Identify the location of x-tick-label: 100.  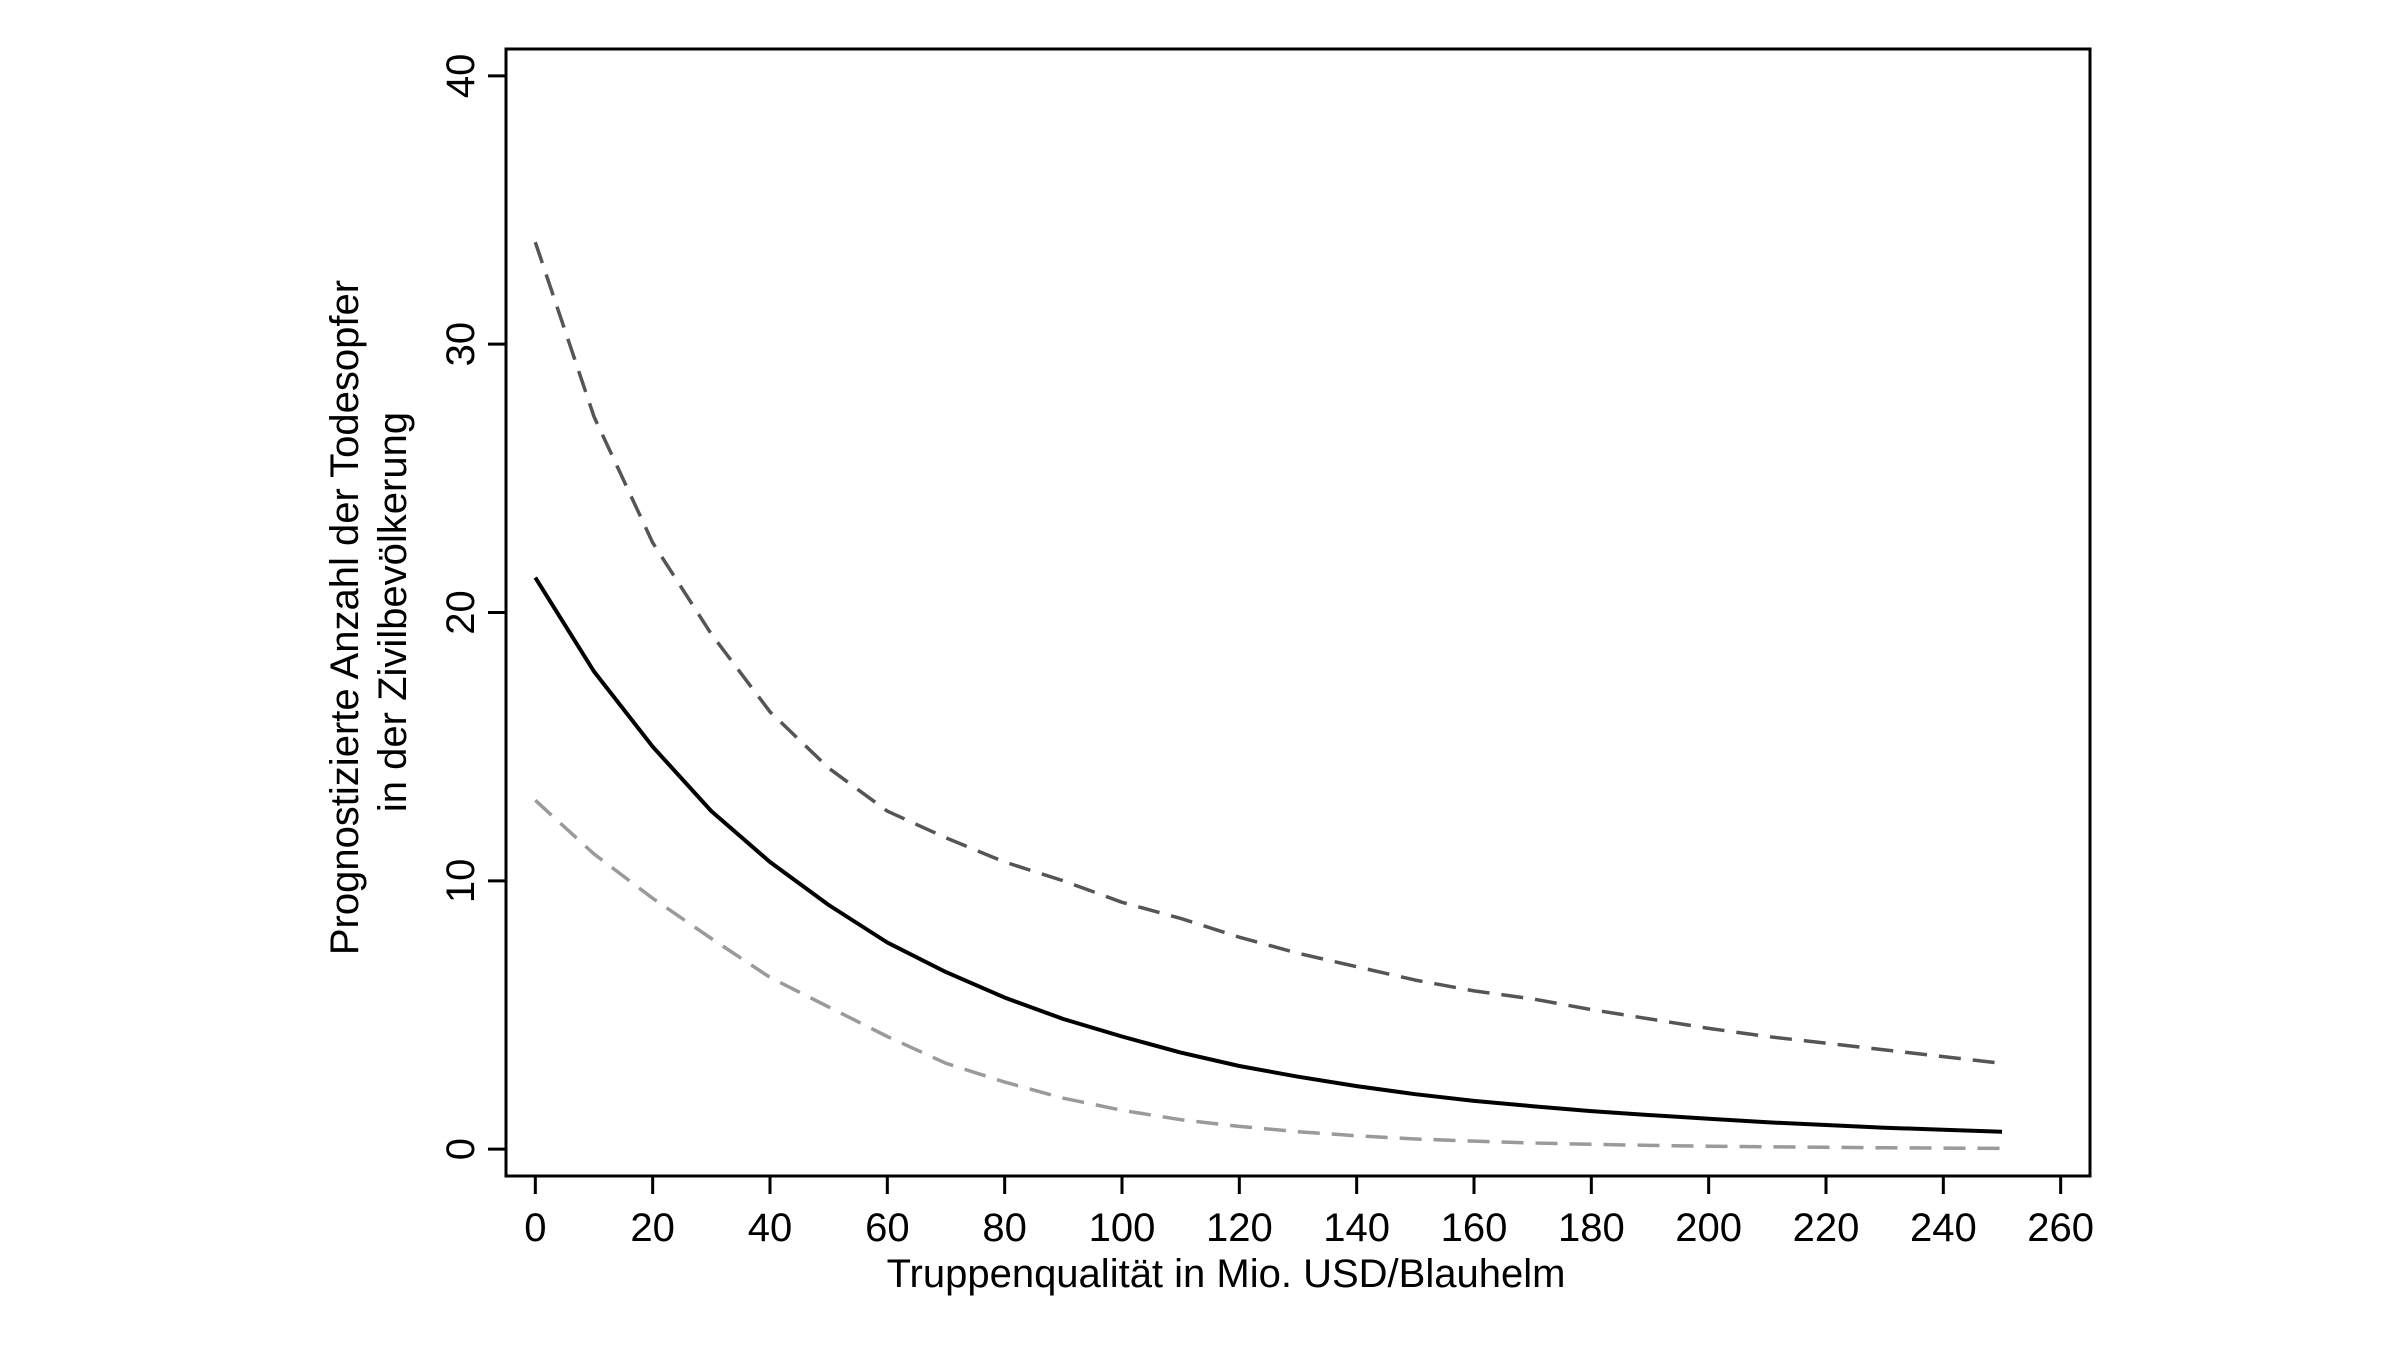
(1122, 1228).